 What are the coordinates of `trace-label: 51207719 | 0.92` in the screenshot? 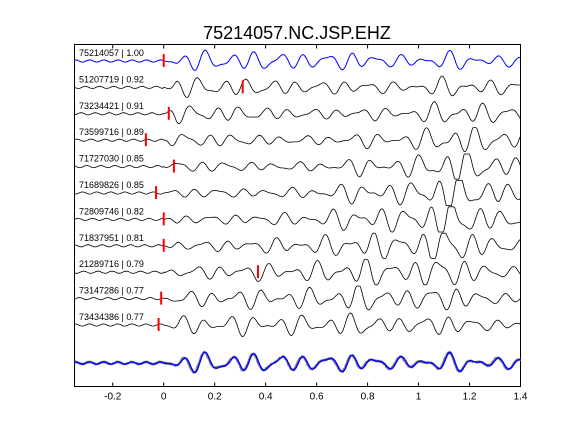 It's located at (111, 79).